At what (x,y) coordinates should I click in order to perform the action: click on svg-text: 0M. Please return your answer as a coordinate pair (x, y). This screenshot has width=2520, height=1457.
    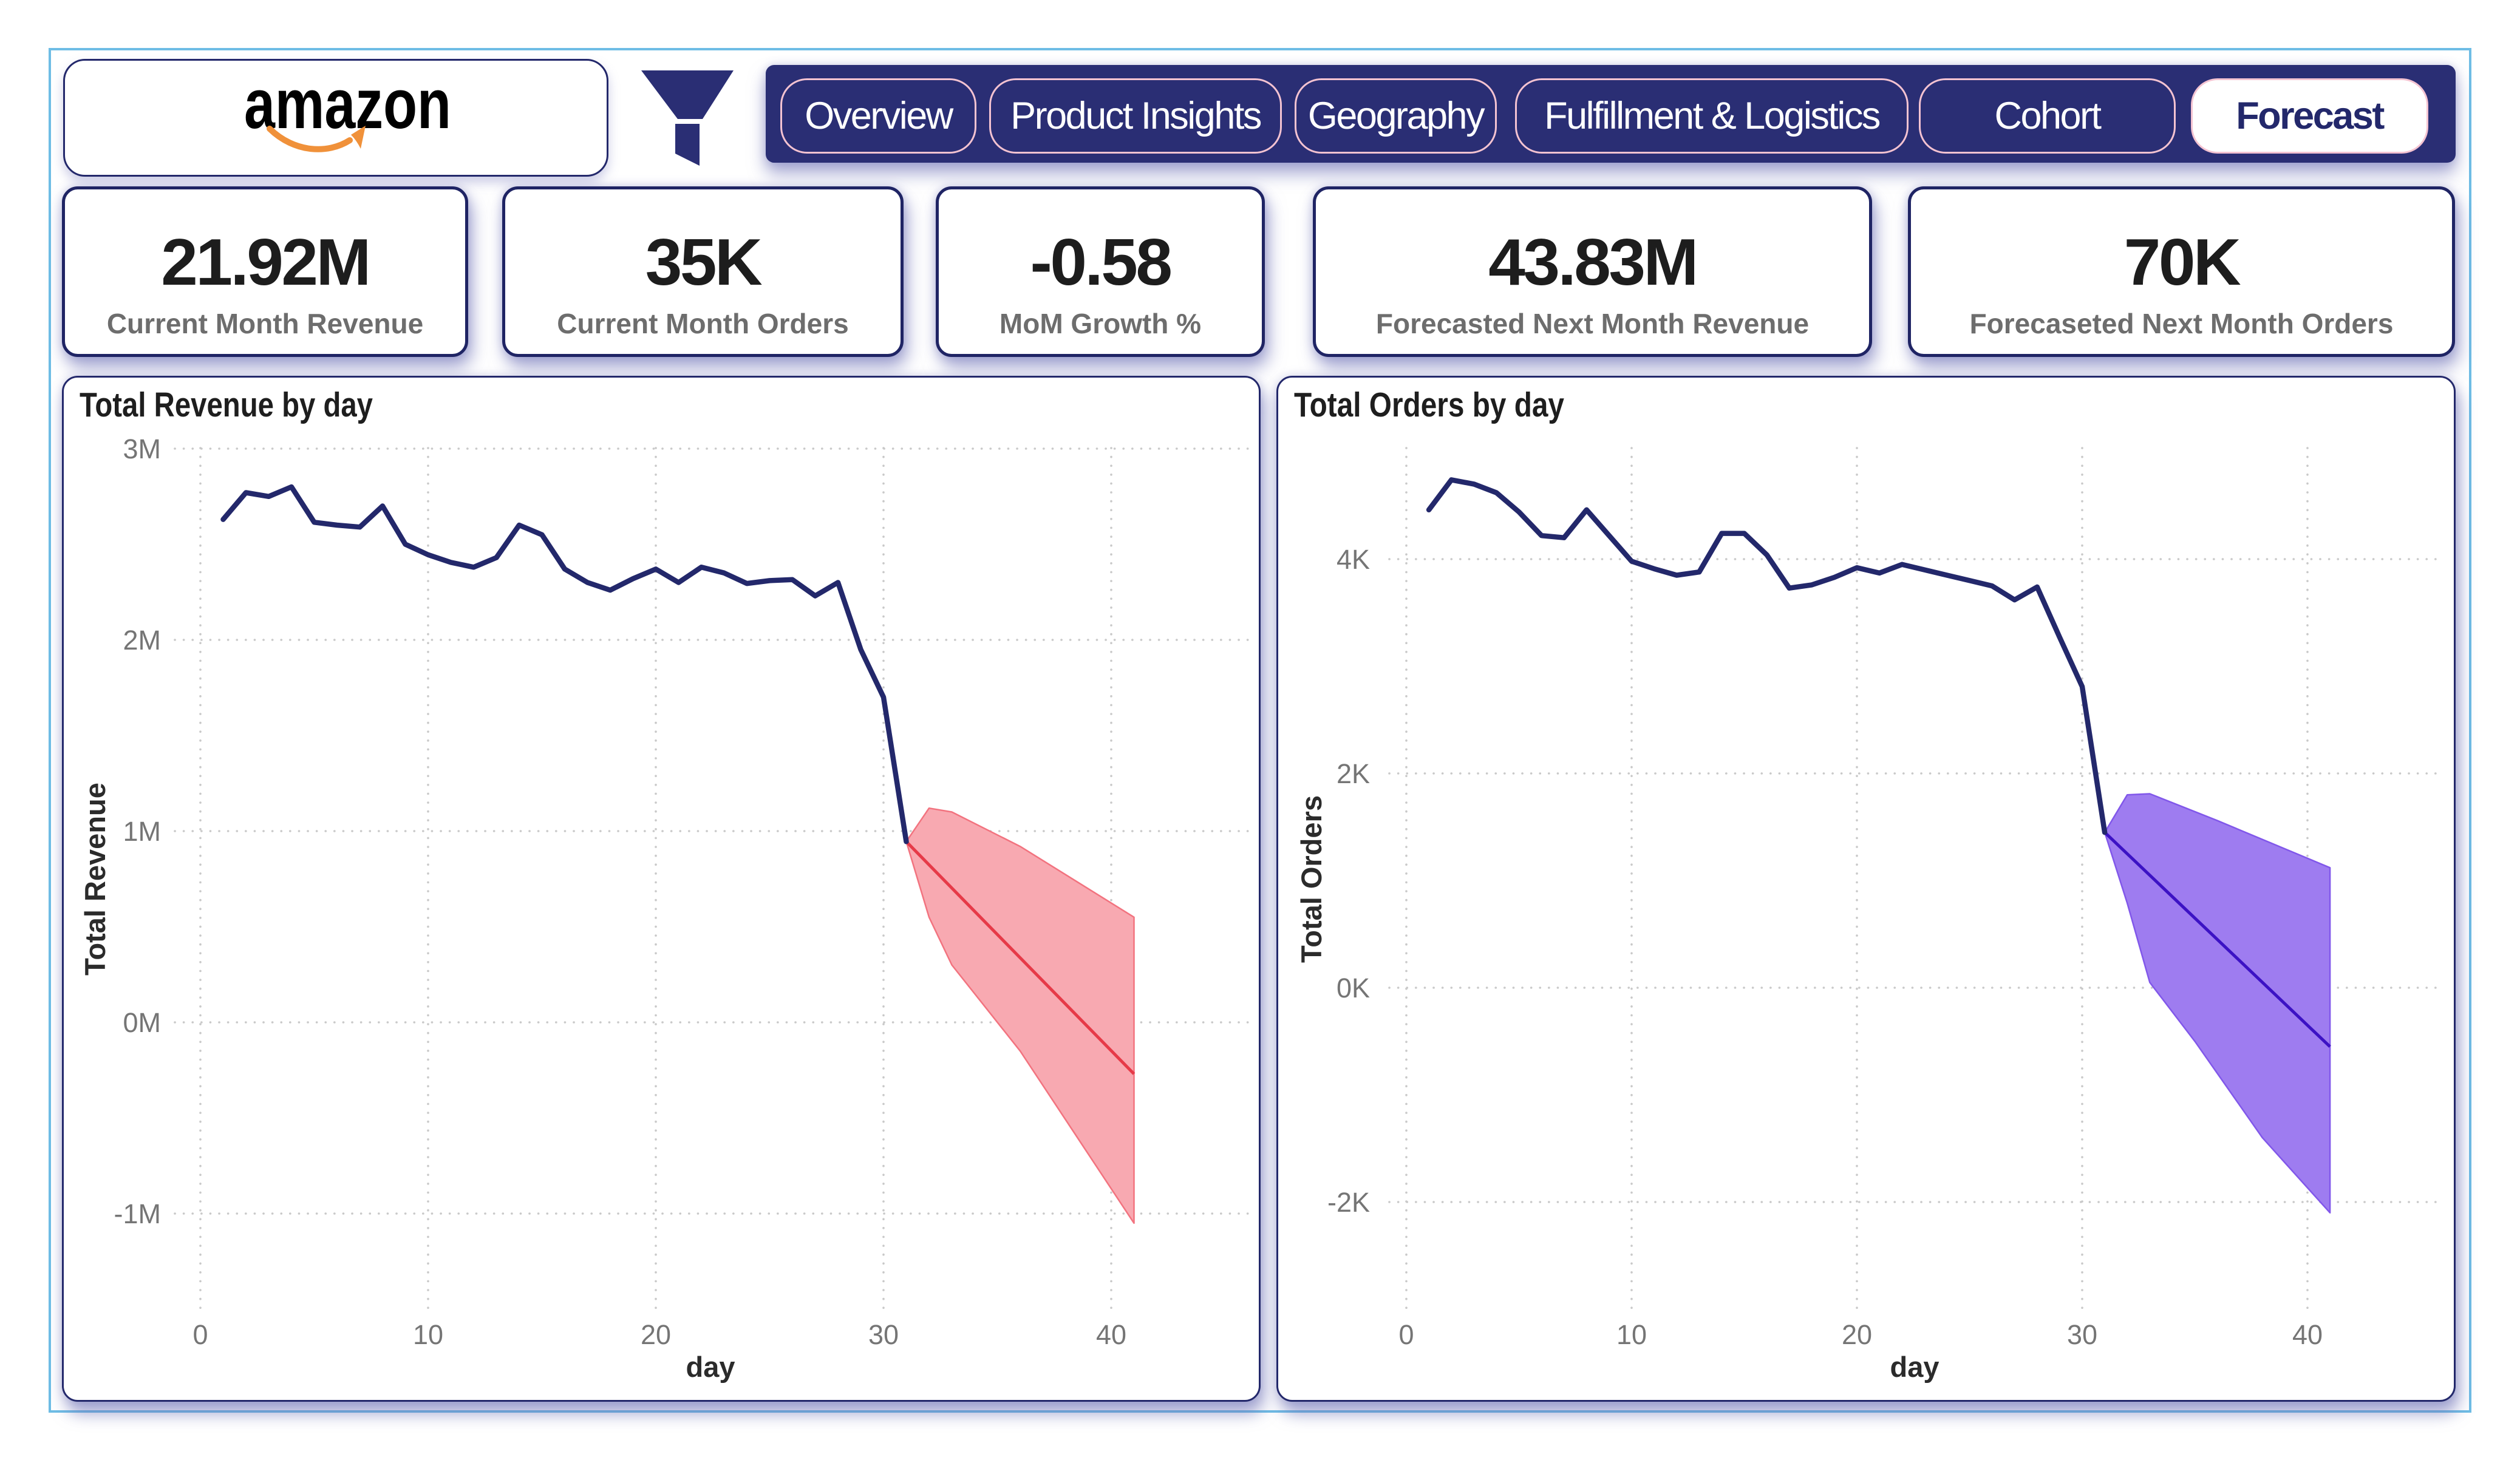
    Looking at the image, I should click on (142, 1022).